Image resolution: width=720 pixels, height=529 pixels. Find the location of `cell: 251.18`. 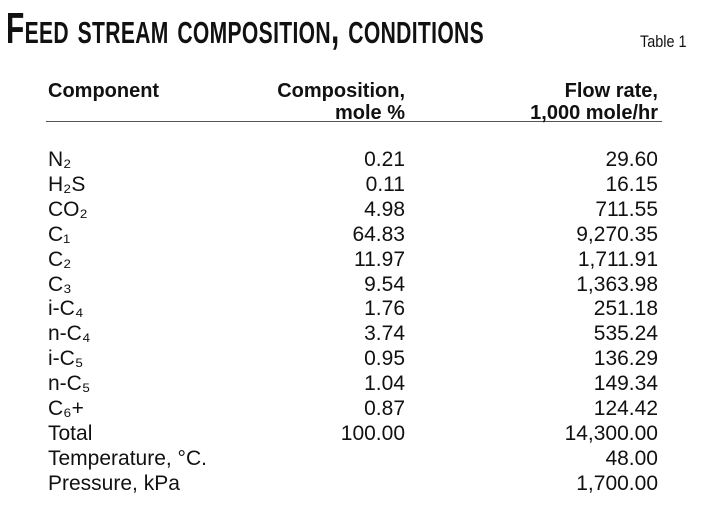

cell: 251.18 is located at coordinates (625, 309).